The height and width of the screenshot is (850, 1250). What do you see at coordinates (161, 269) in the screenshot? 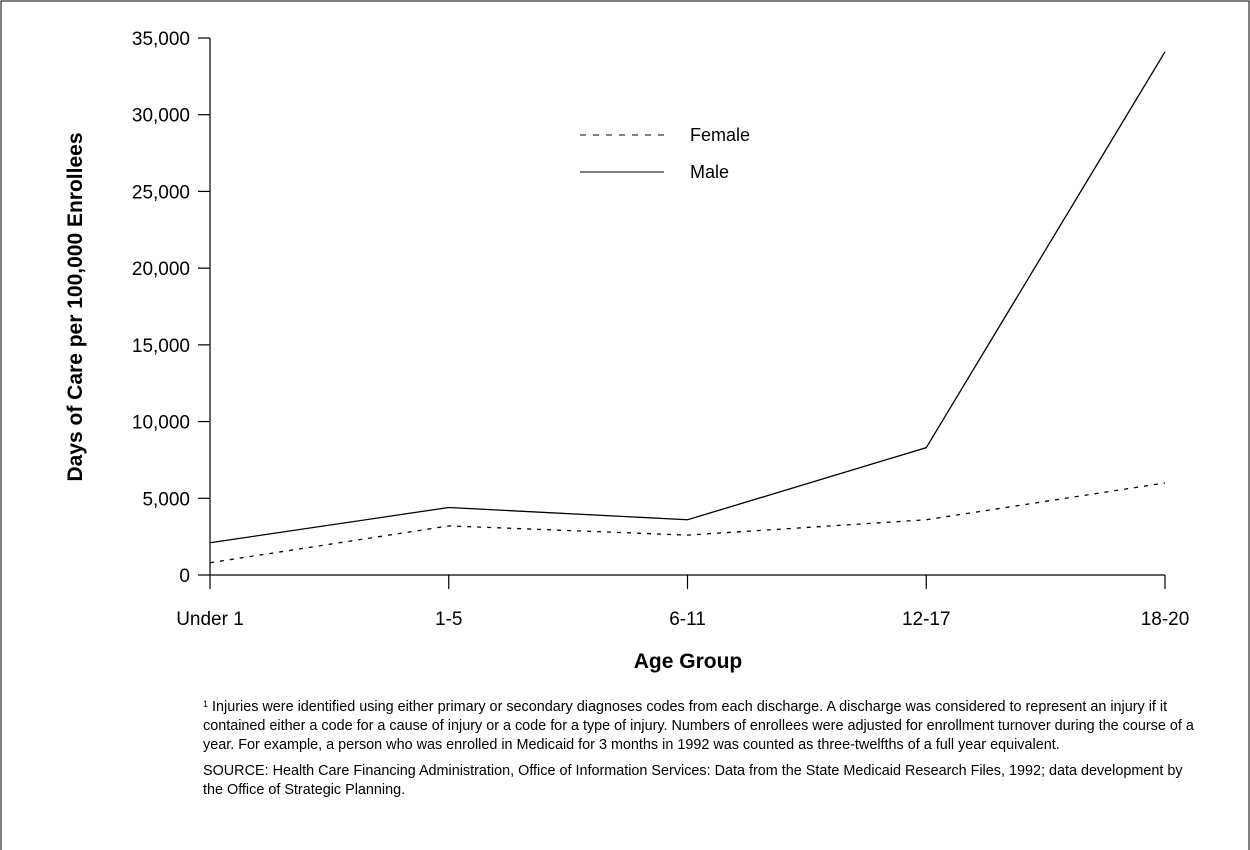
I see `y-tick-label: 20,000` at bounding box center [161, 269].